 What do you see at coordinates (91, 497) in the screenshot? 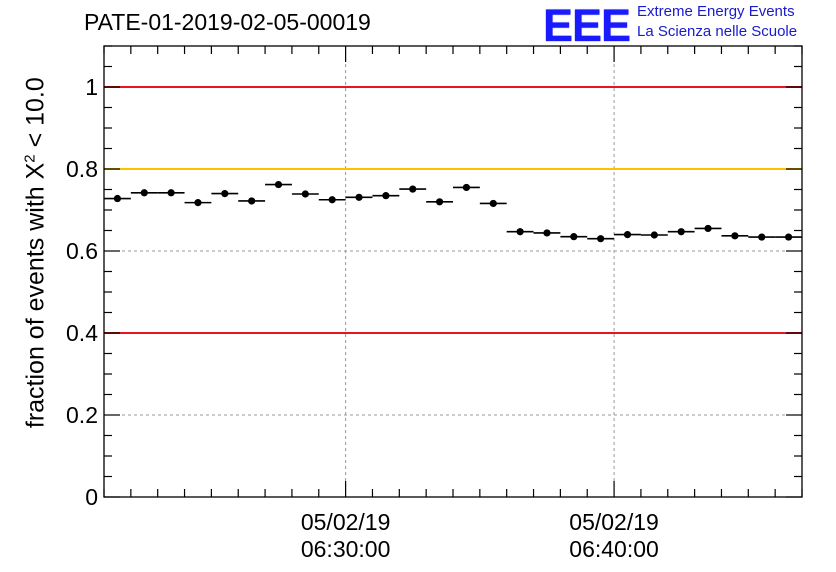
I see `y-tick-label: 0` at bounding box center [91, 497].